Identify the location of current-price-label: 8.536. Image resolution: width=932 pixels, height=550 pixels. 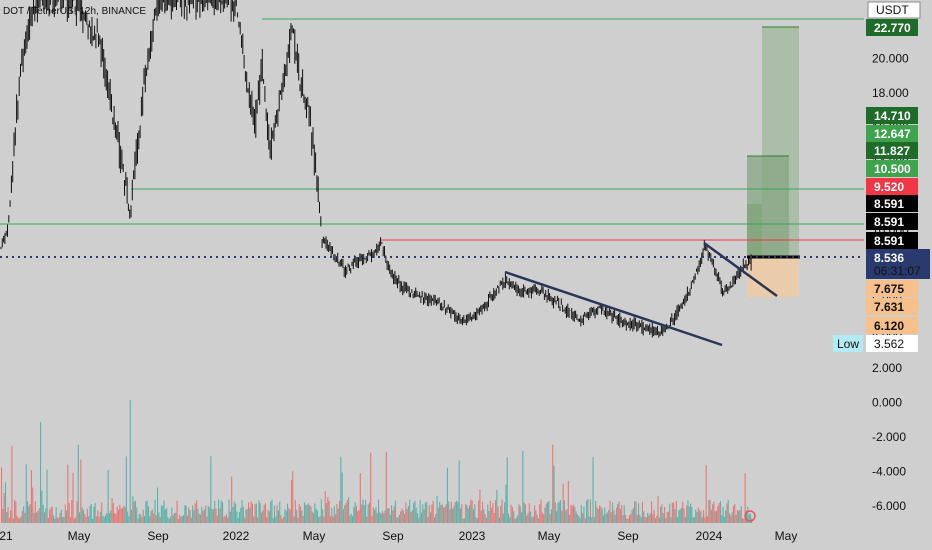
(889, 258).